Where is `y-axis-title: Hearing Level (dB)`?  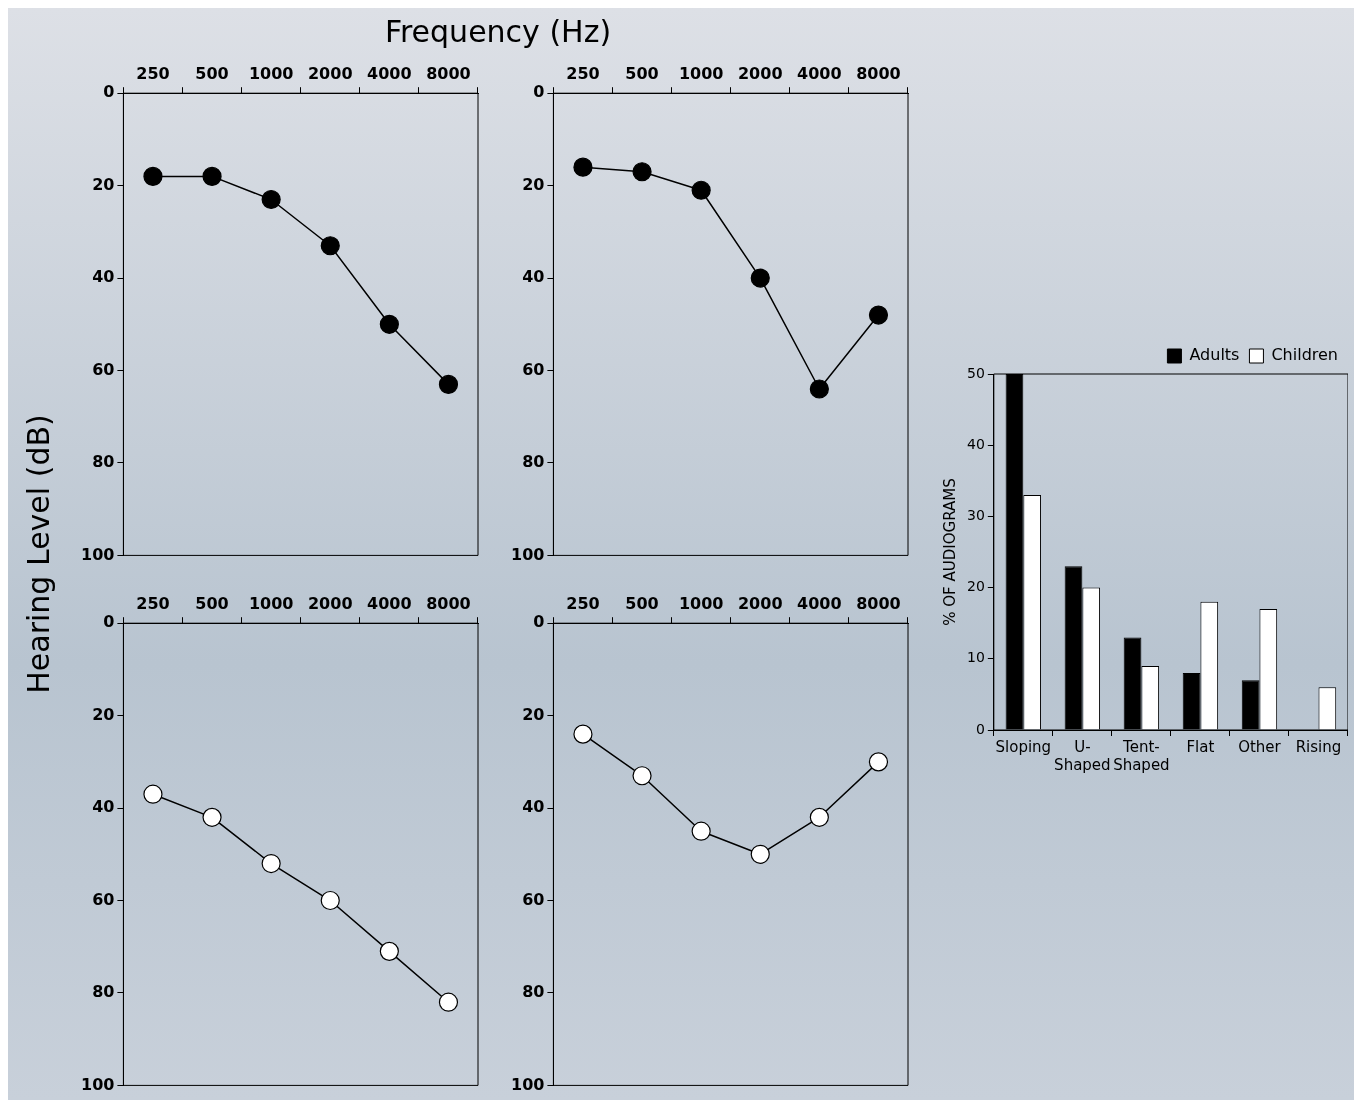
y-axis-title: Hearing Level (dB) is located at coordinates (38, 554).